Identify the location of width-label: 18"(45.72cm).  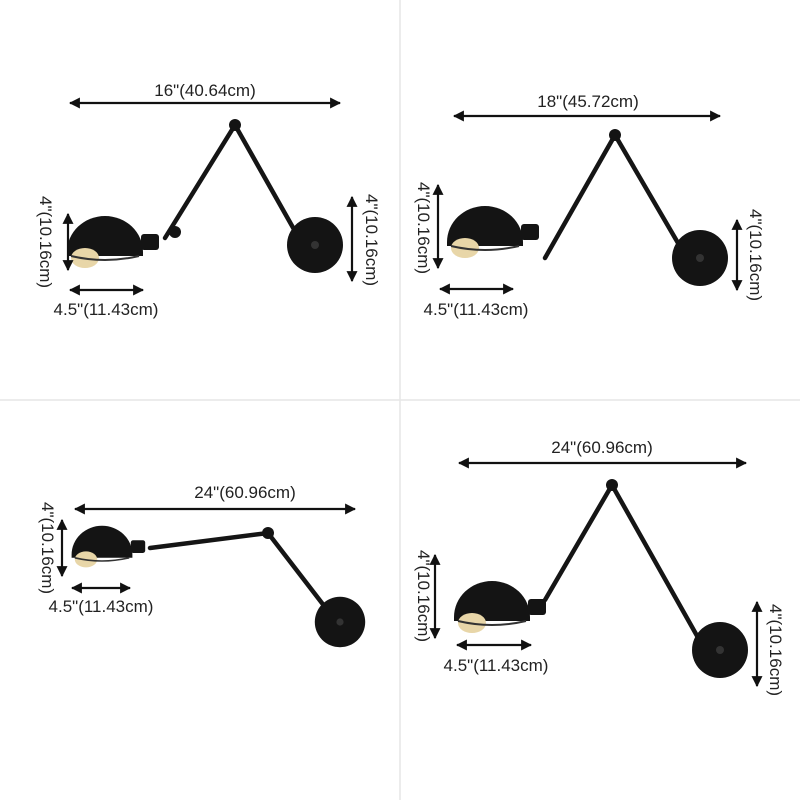
(587, 101).